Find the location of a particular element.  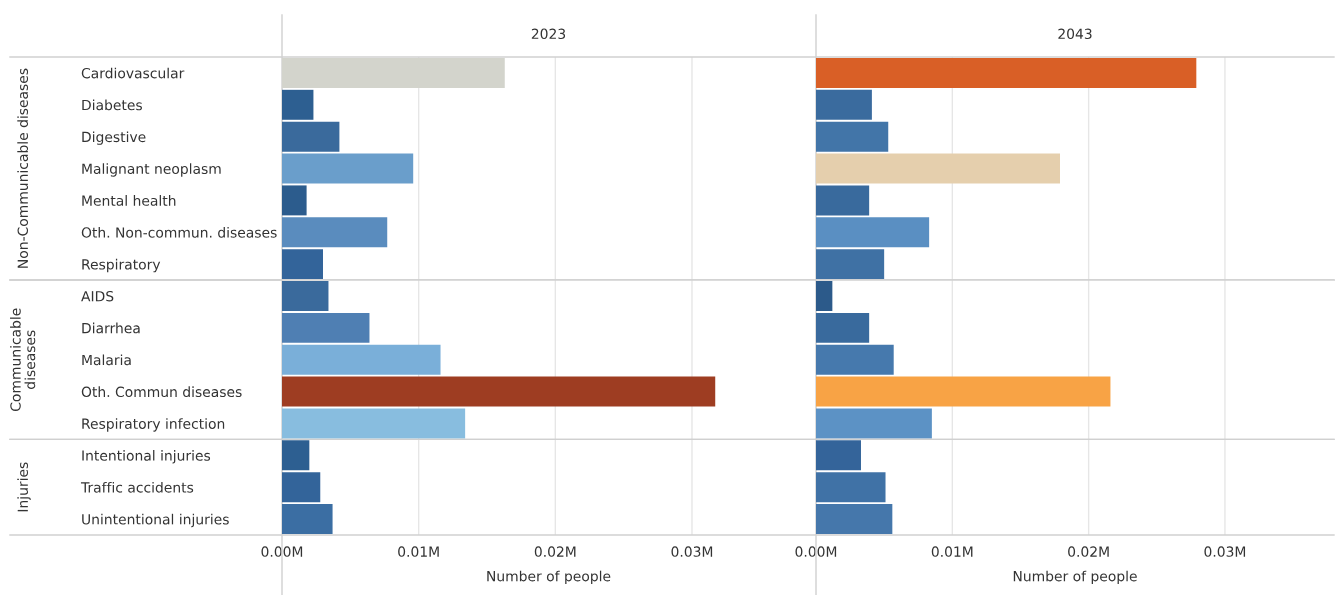

y-axis-title: Communicable diseases is located at coordinates (23, 359).